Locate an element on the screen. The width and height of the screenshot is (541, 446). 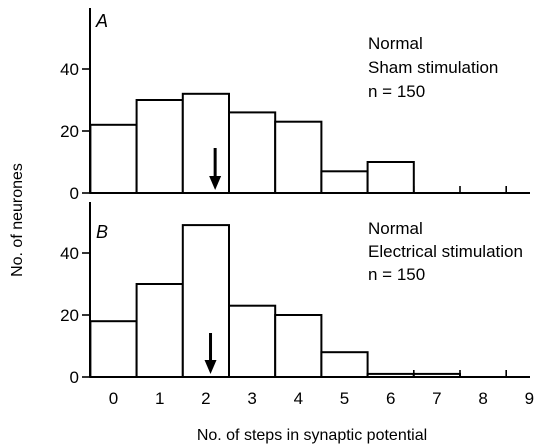
x-tick-label-4: 4 is located at coordinates (298, 398).